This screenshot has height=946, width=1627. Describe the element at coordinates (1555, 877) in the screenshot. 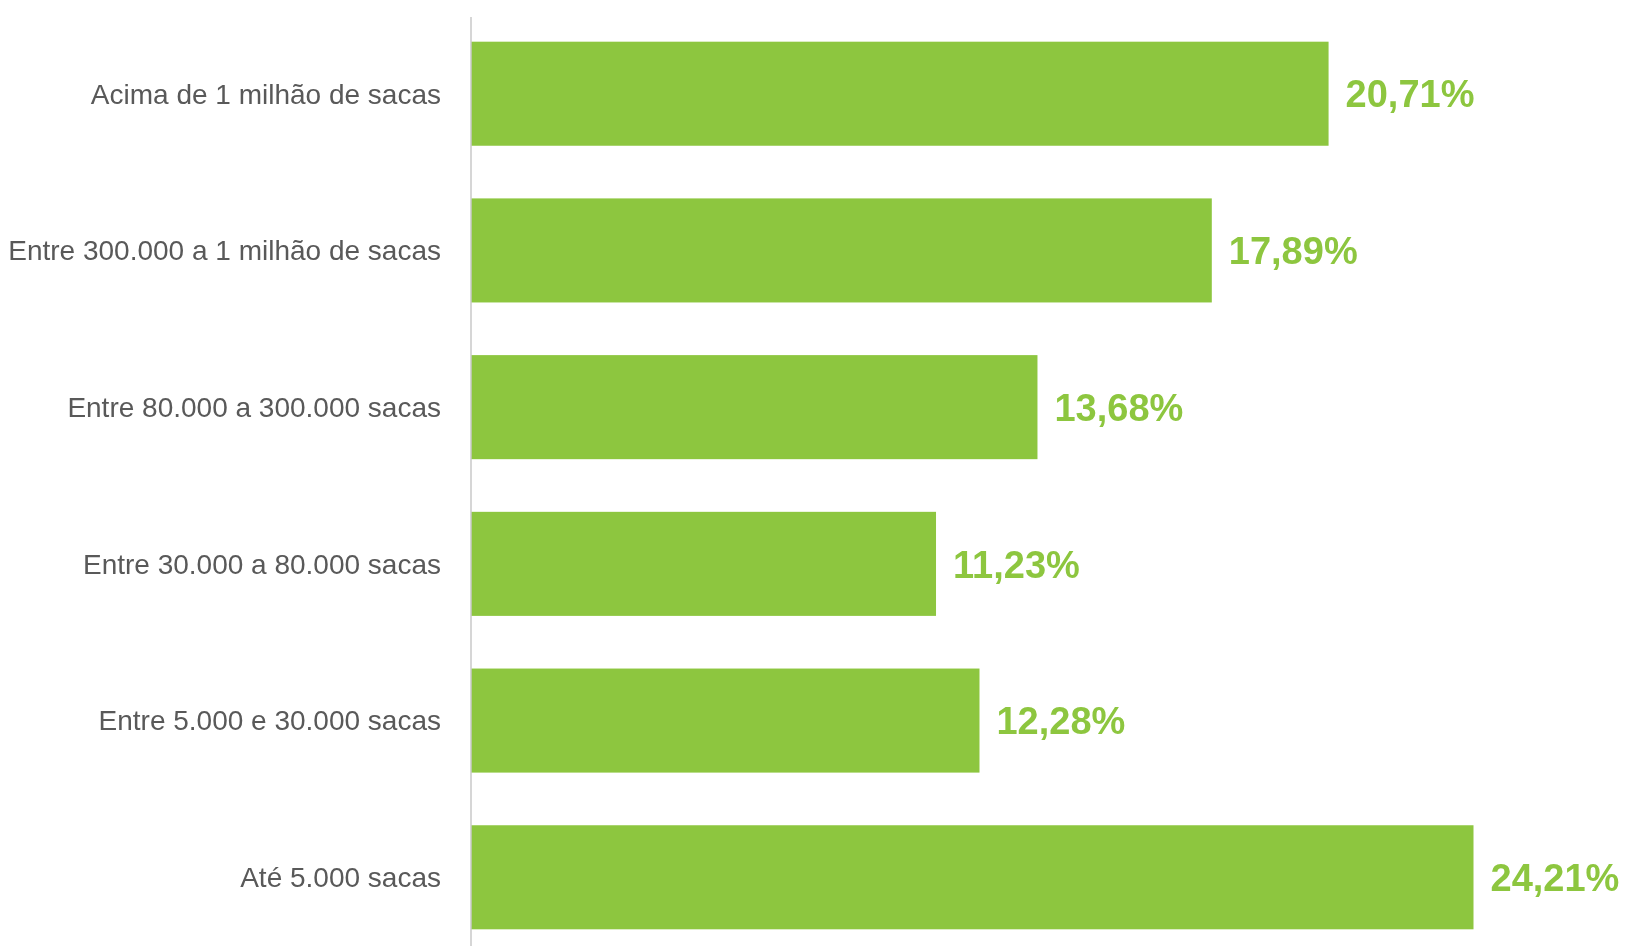

I see `data-label: 24,21%` at that location.